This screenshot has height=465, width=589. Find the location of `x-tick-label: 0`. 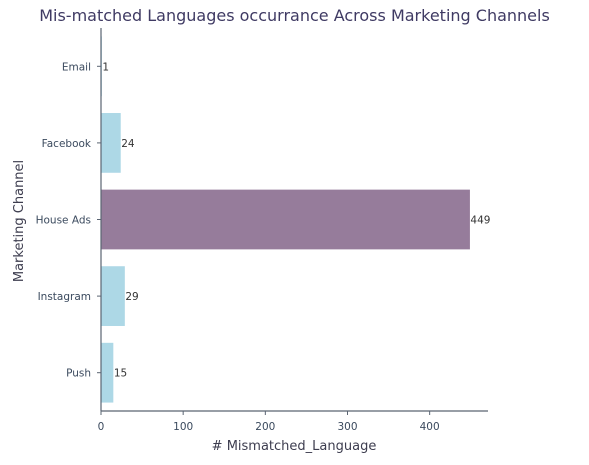

x-tick-label: 0 is located at coordinates (101, 427).